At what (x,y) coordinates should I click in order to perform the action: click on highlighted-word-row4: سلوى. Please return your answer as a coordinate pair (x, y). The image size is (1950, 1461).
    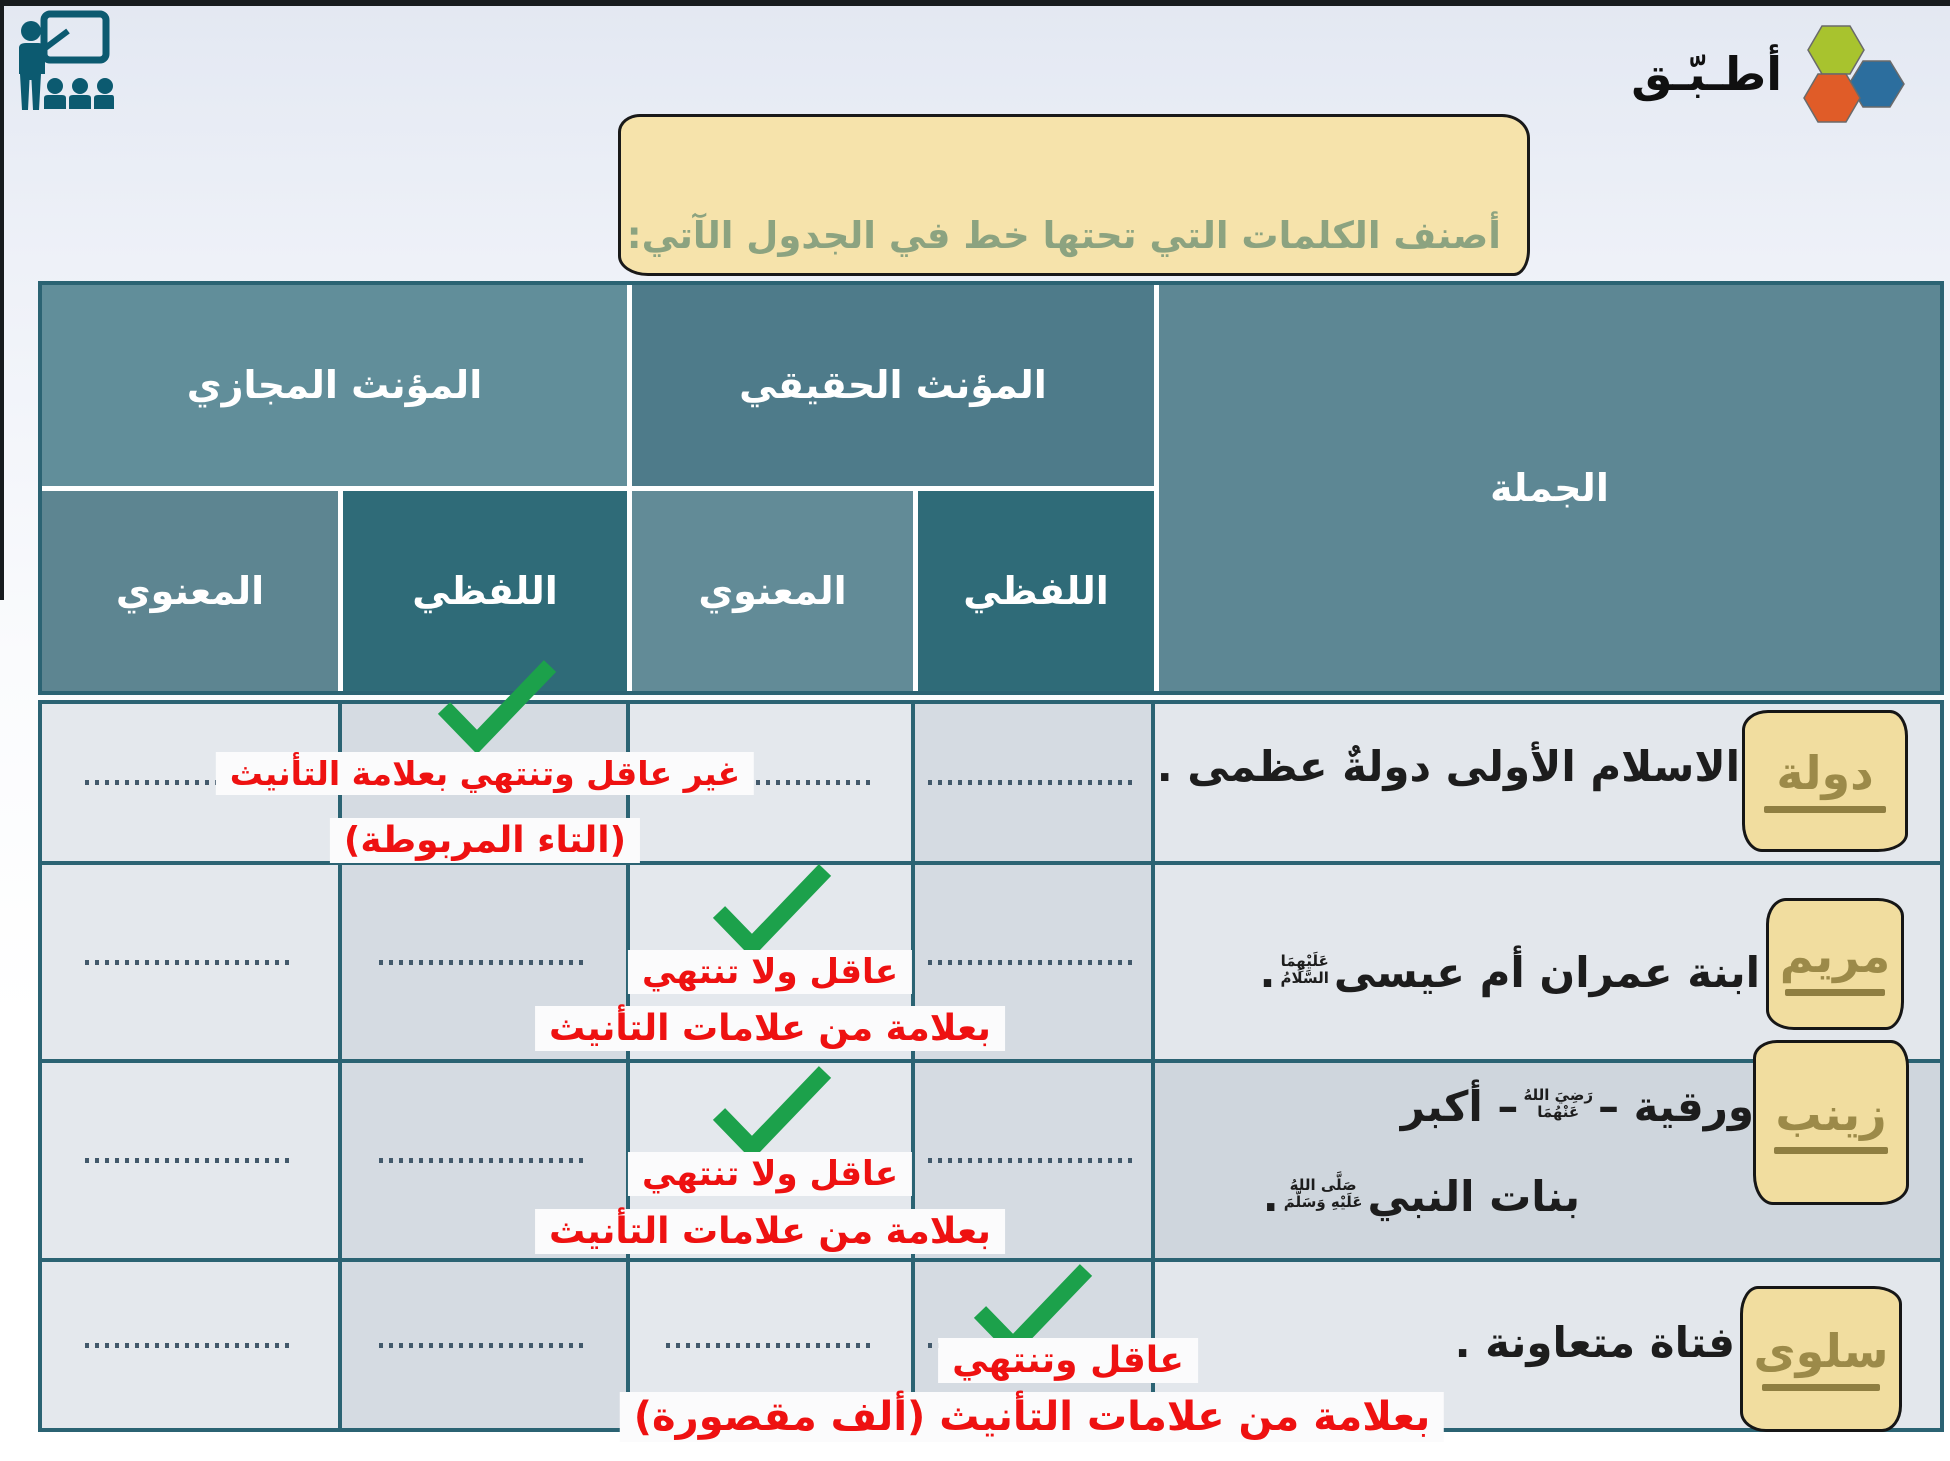
    Looking at the image, I should click on (1821, 1359).